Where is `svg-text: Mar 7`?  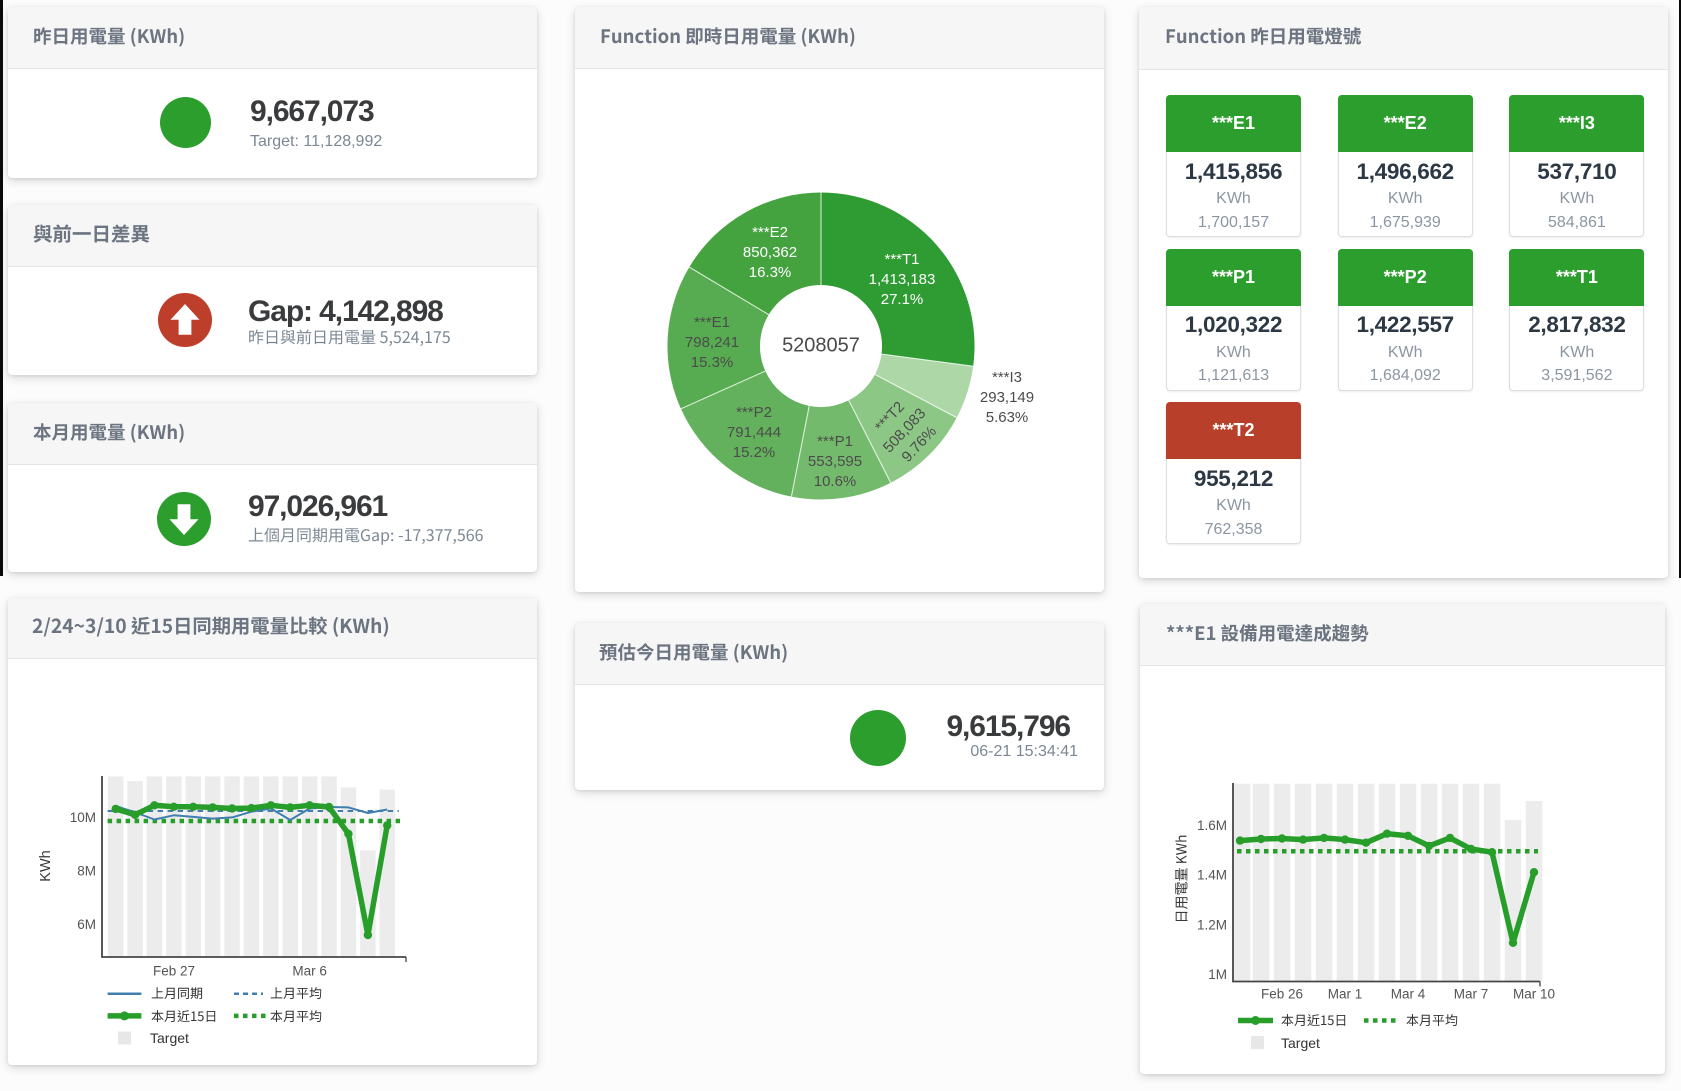 svg-text: Mar 7 is located at coordinates (1471, 994).